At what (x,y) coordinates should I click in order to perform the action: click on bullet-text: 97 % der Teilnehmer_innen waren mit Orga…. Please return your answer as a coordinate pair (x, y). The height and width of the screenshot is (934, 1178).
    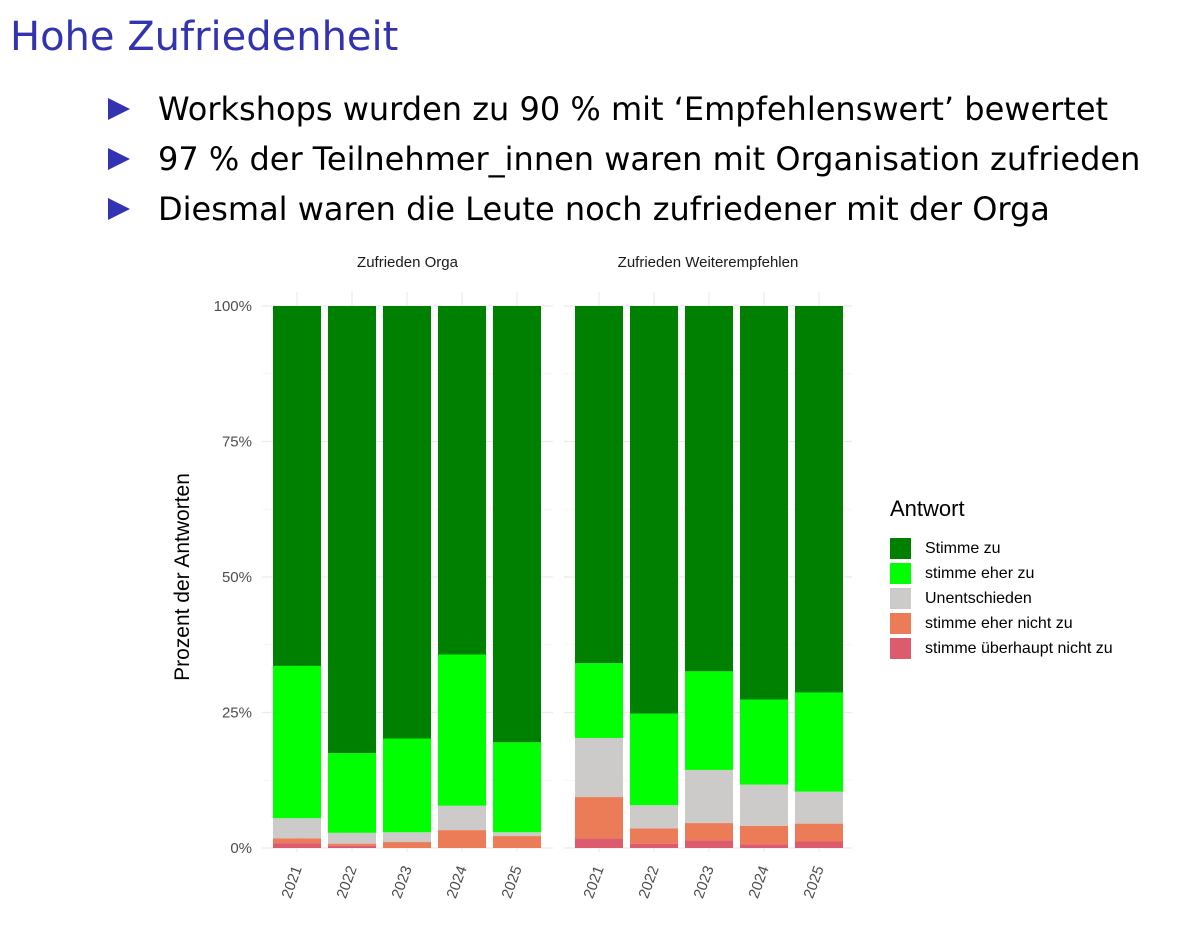
    Looking at the image, I should click on (649, 159).